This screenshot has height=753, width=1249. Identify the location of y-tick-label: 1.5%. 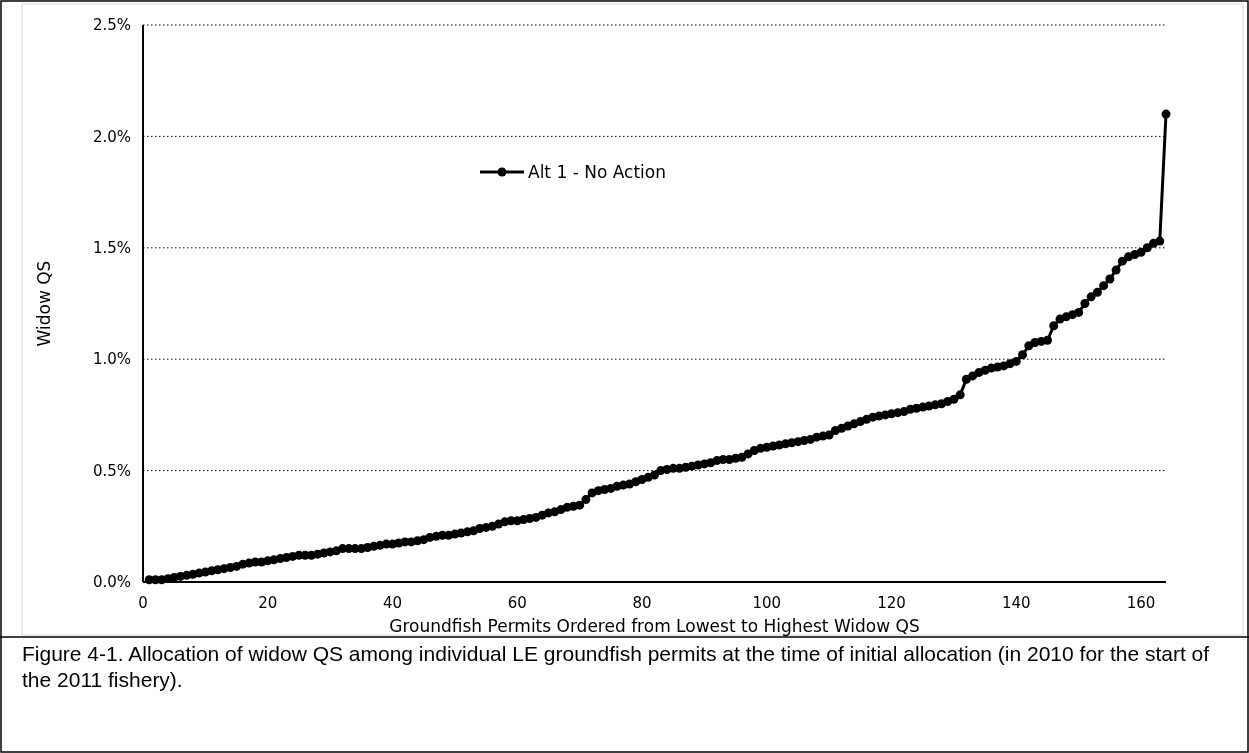
(111, 248).